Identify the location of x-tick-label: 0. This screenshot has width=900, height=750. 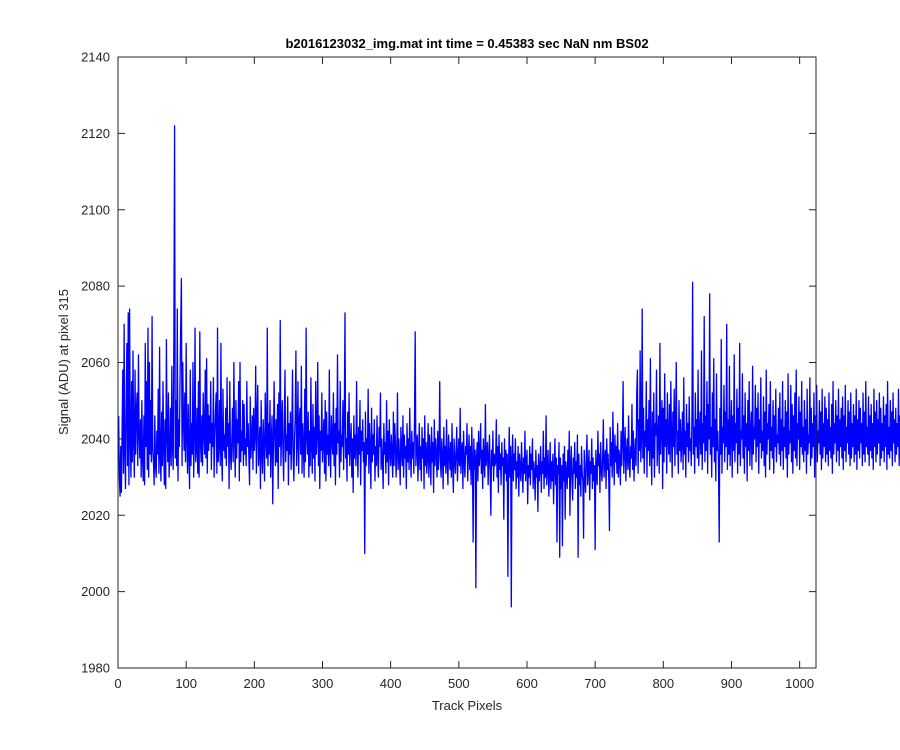
(117, 683).